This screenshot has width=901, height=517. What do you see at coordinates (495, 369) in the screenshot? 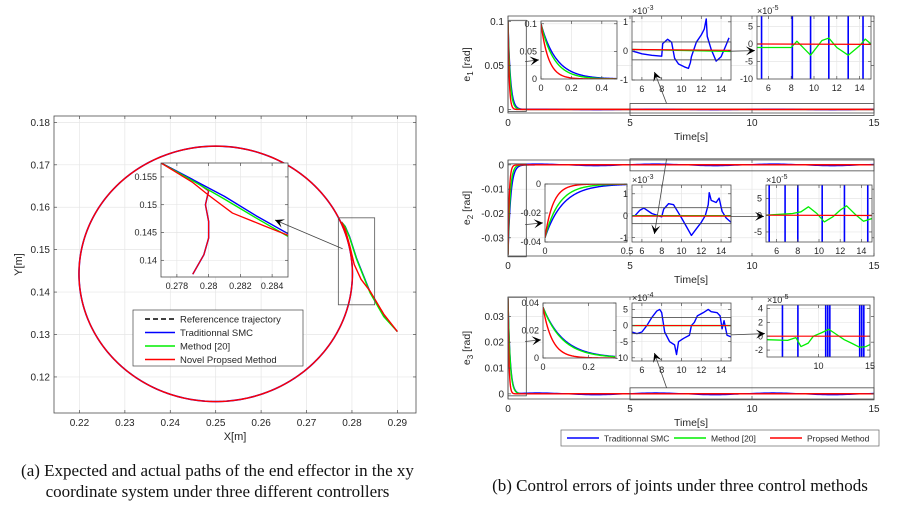
I see `y-tick-label: 0.01` at bounding box center [495, 369].